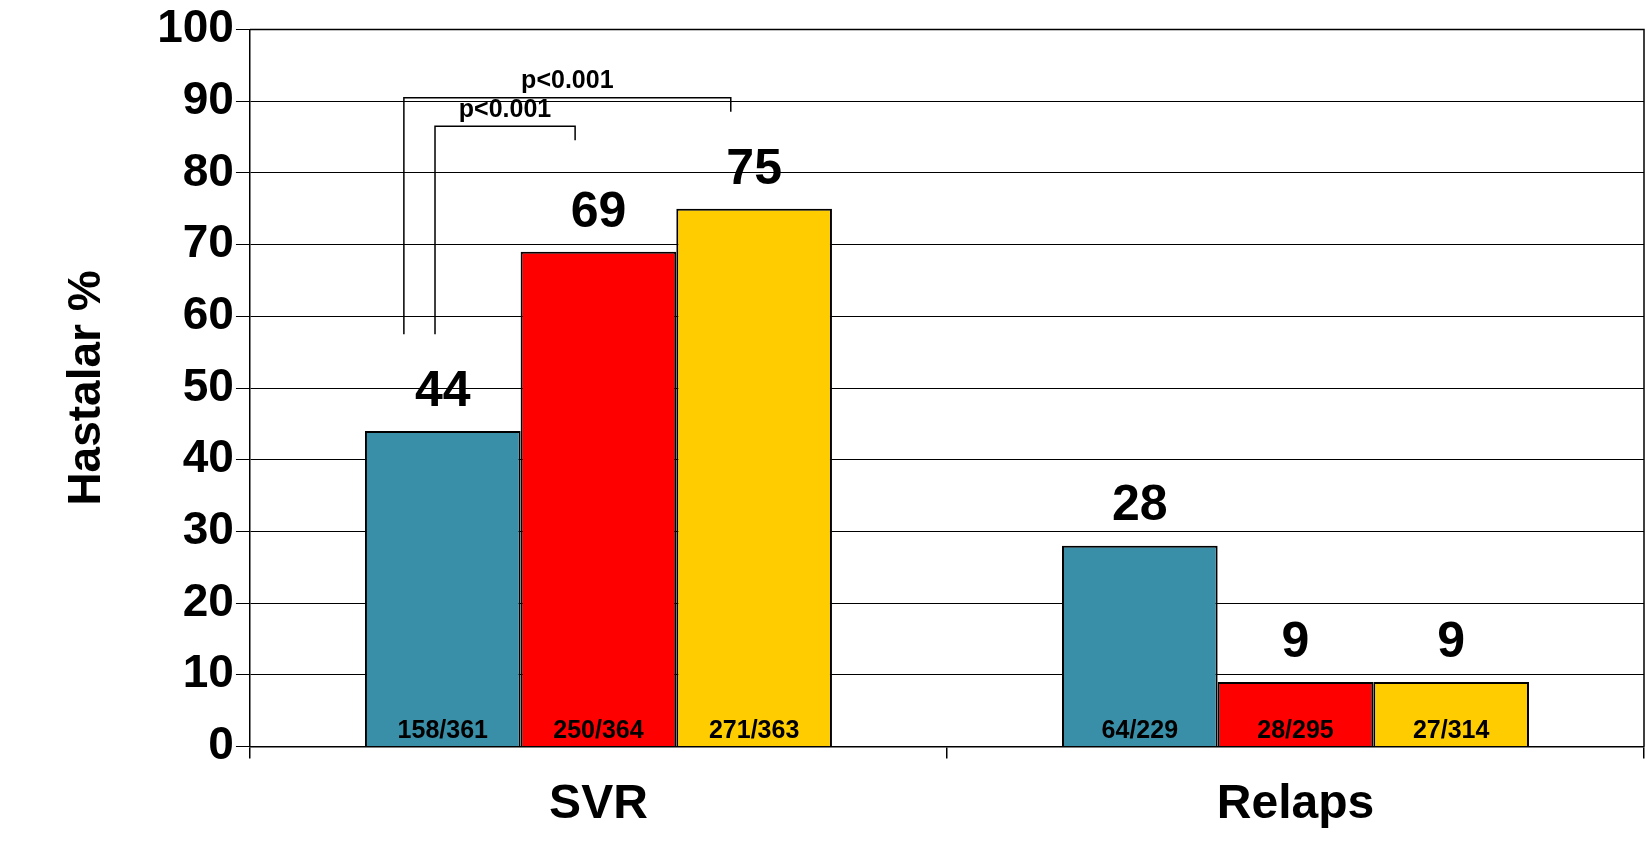  I want to click on y-tick-label: 80, so click(208, 169).